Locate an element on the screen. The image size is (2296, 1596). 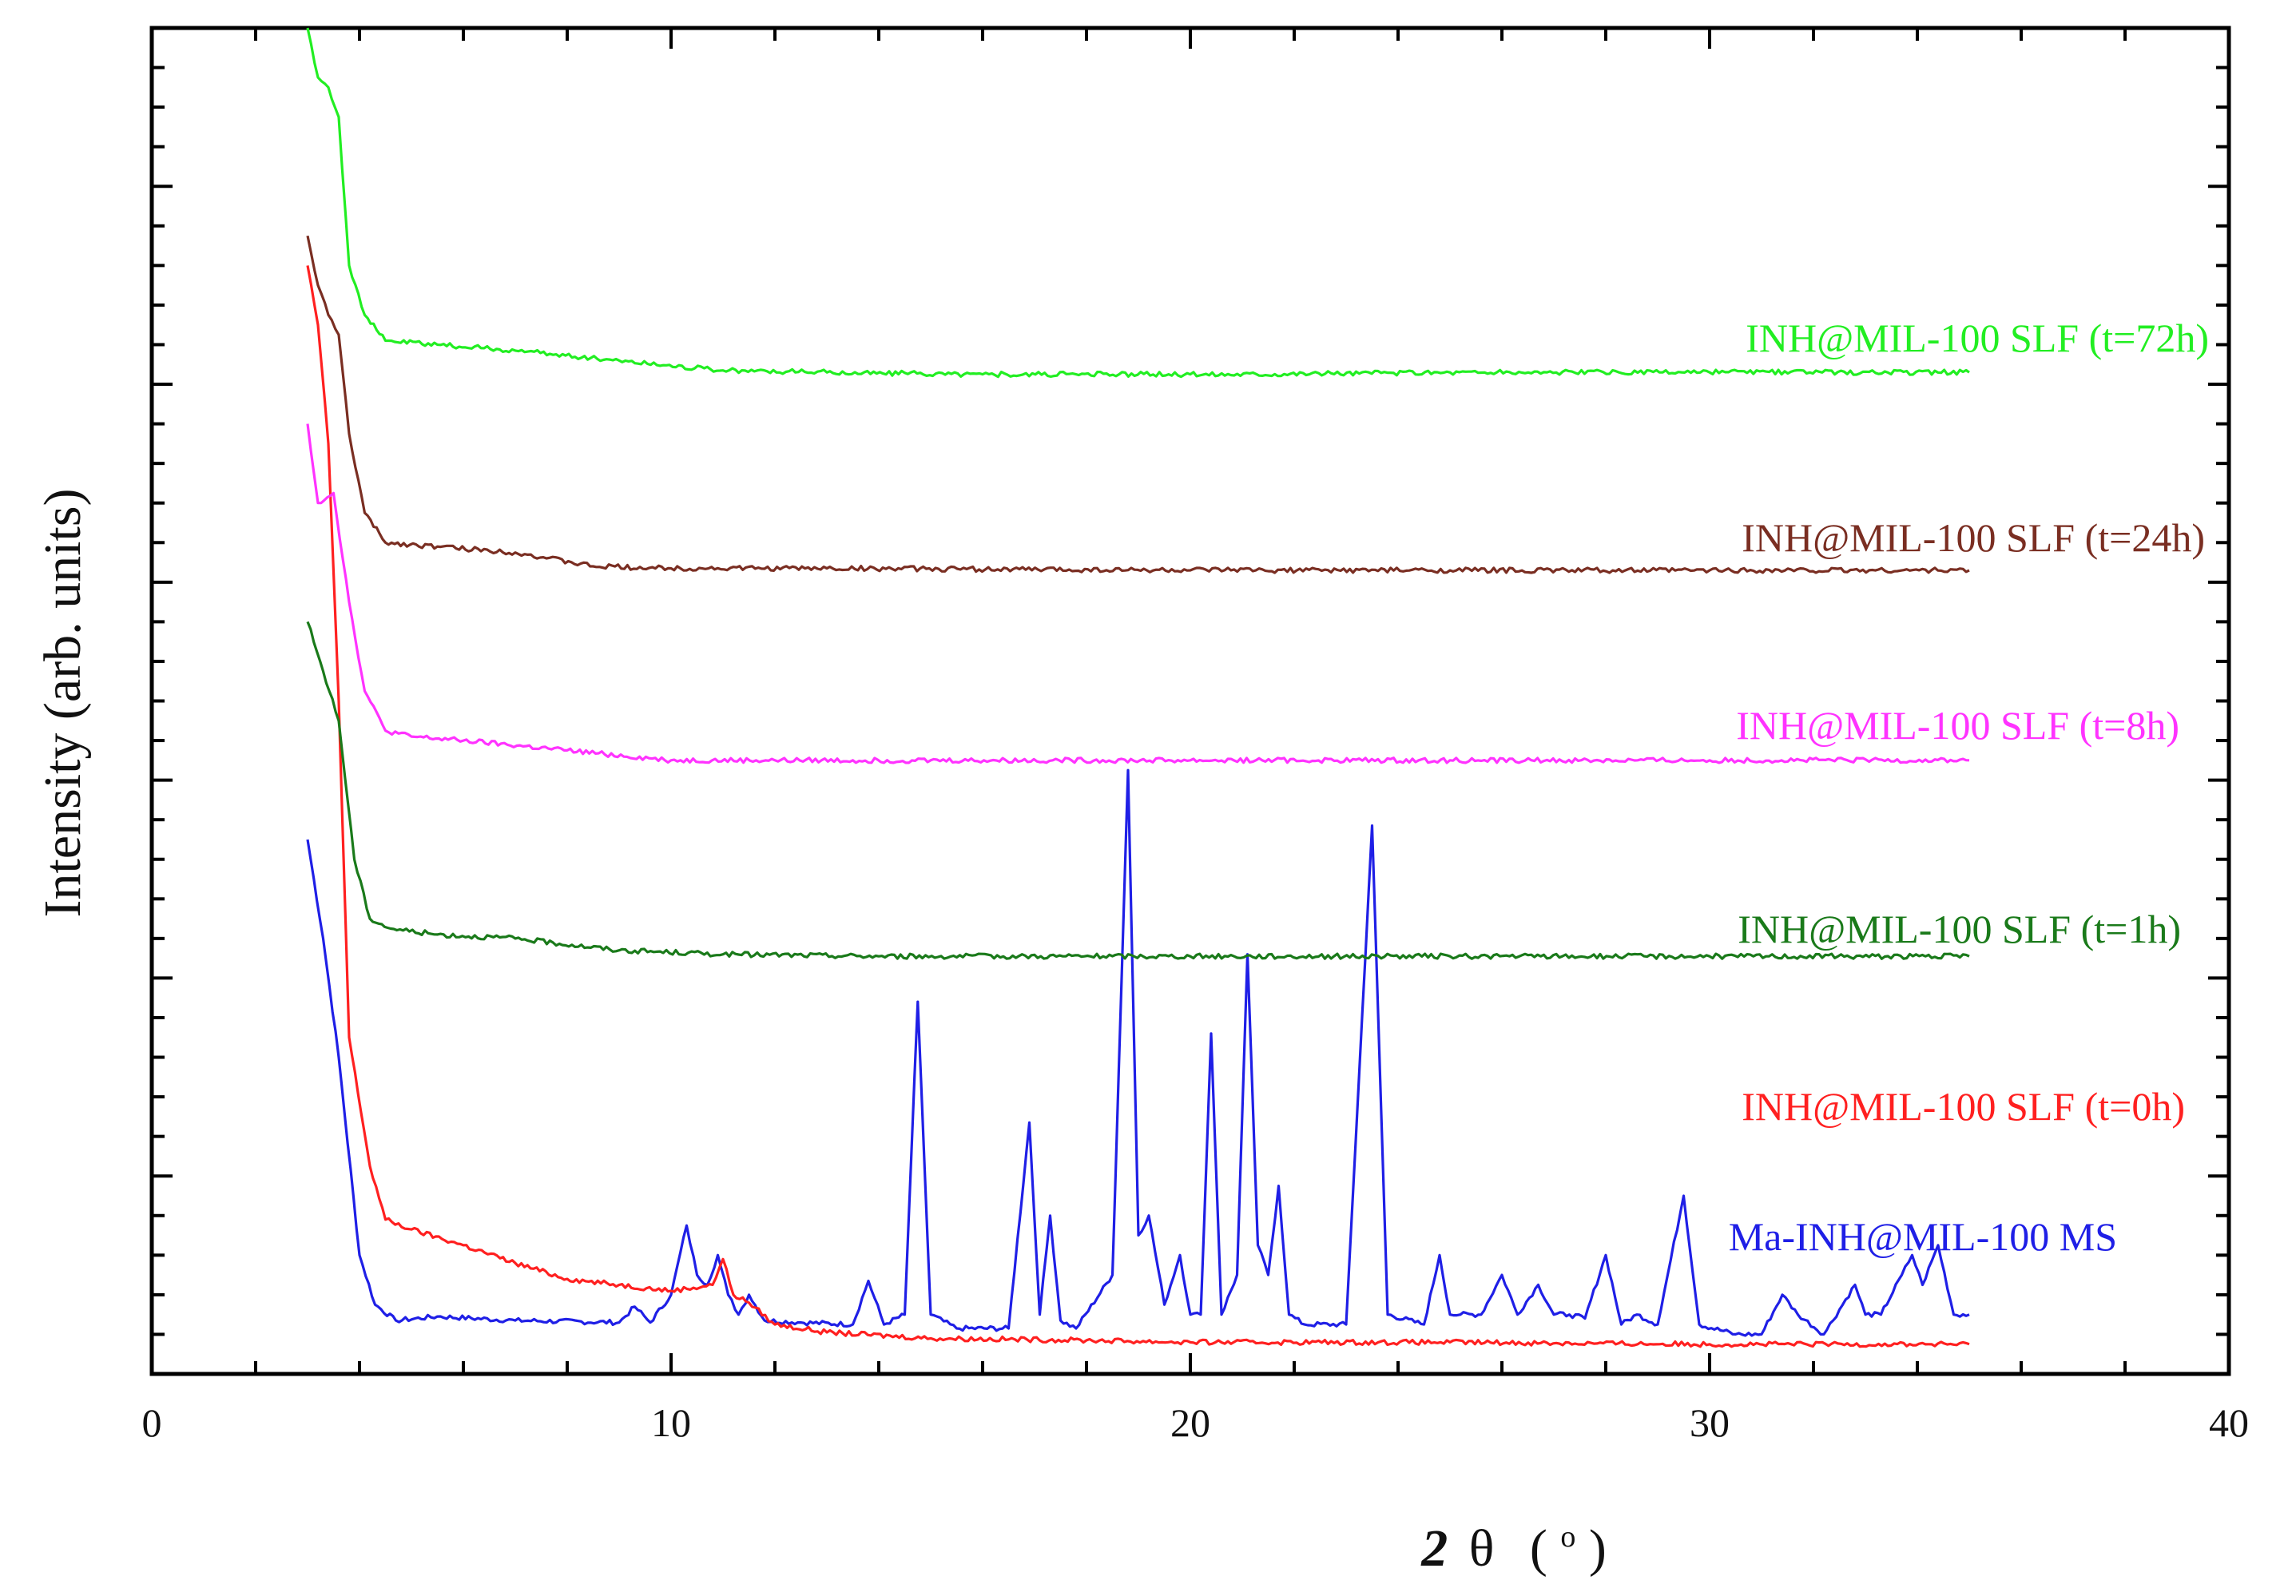
x-tick-label: 20 is located at coordinates (1190, 1422).